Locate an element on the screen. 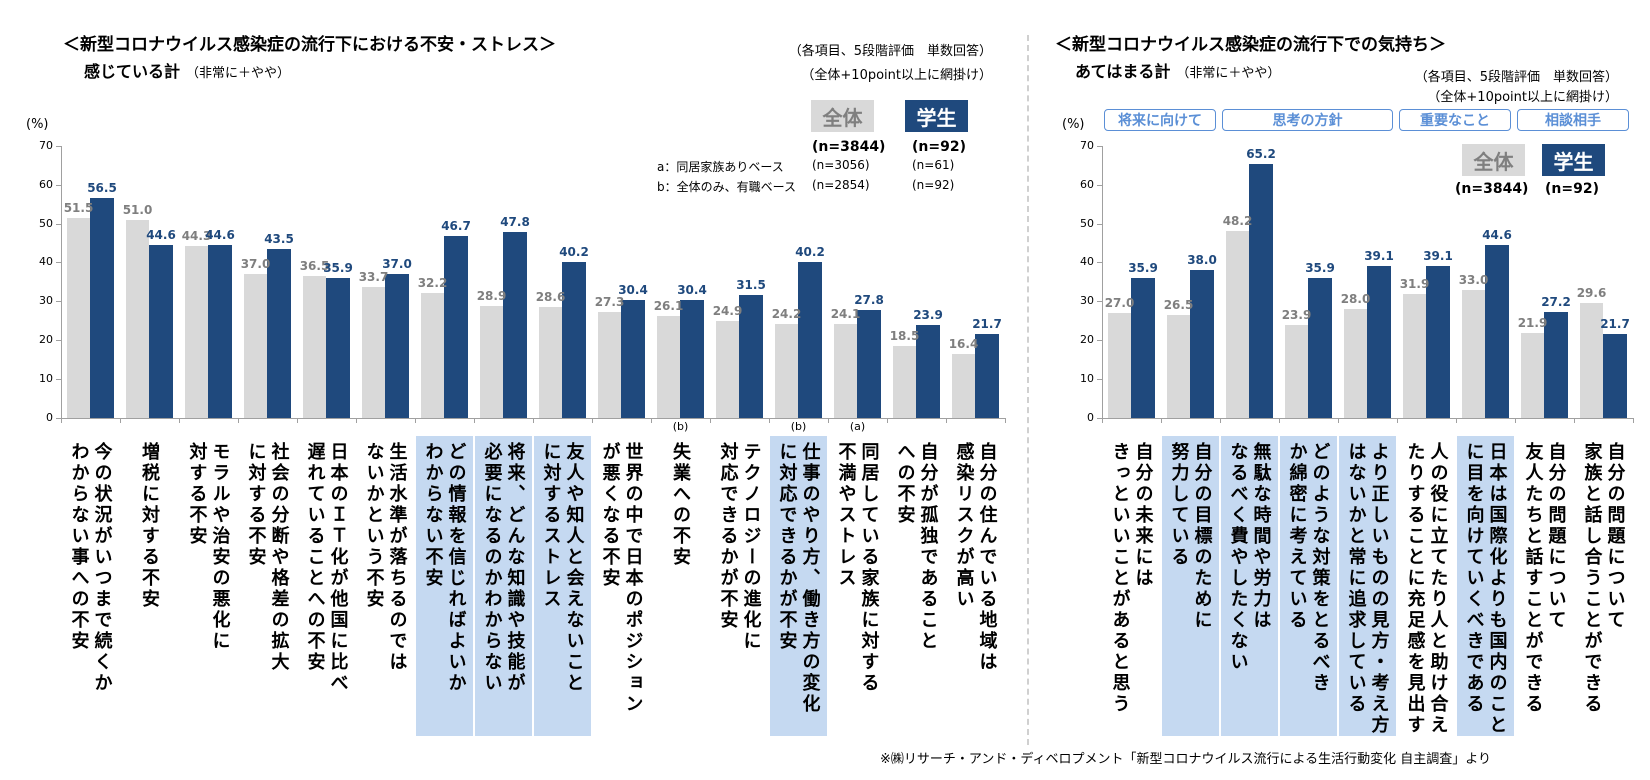  right-subtitle-text: あてはまる計 is located at coordinates (1123, 71).